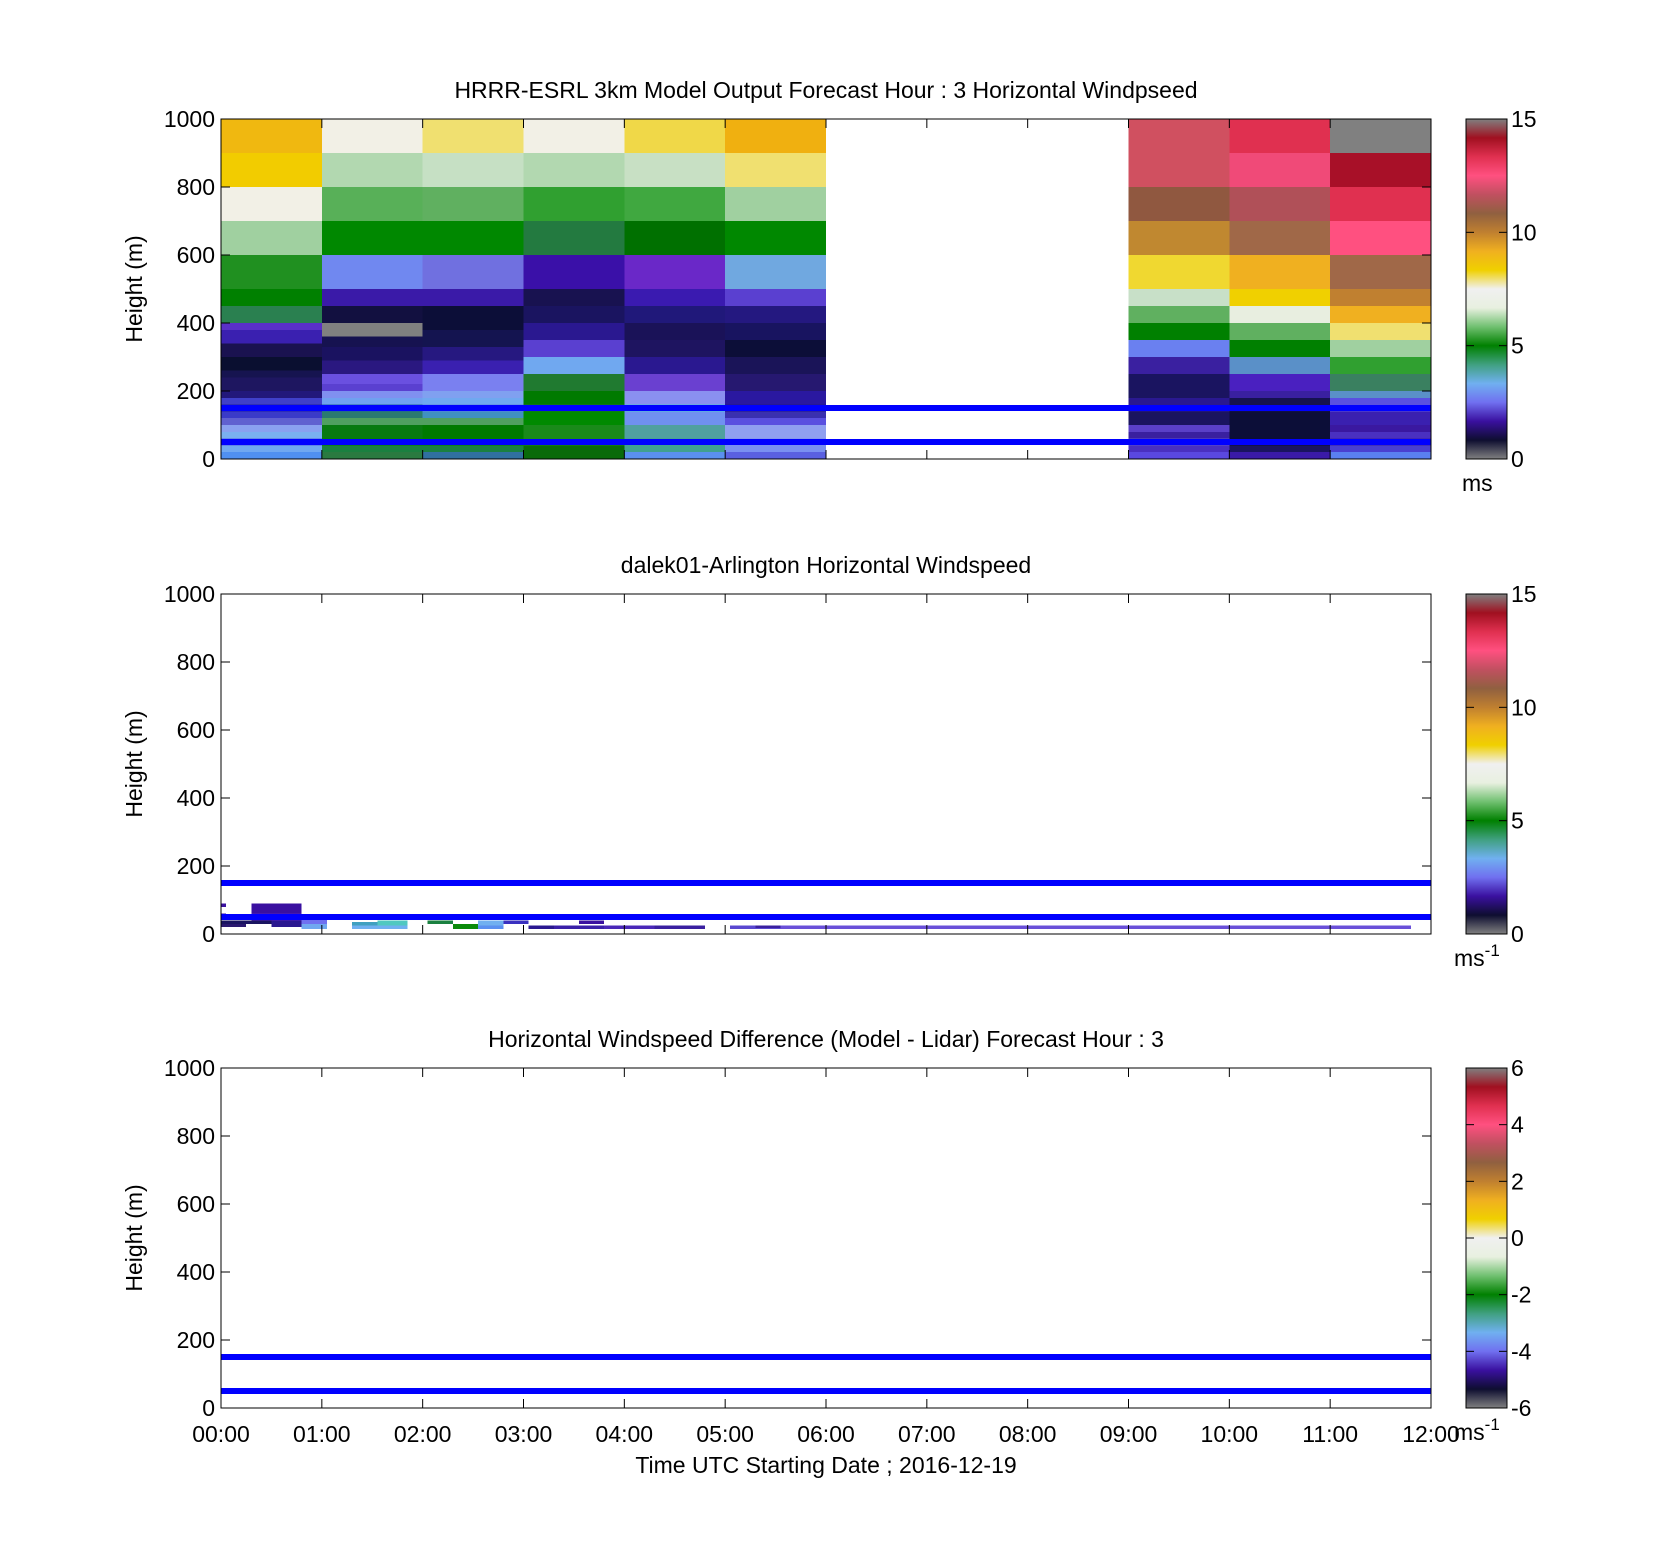 This screenshot has height=1561, width=1680. Describe the element at coordinates (1517, 1068) in the screenshot. I see `colorbar-tick-label: 6` at that location.